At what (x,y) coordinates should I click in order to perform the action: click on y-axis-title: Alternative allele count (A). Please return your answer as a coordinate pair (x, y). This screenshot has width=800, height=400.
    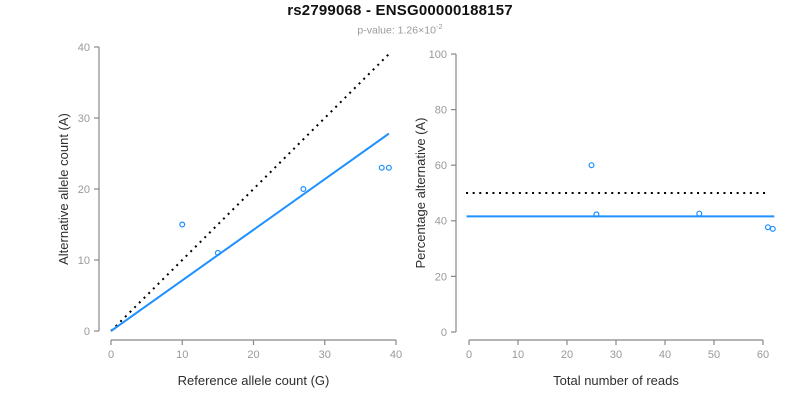
    Looking at the image, I should click on (63, 189).